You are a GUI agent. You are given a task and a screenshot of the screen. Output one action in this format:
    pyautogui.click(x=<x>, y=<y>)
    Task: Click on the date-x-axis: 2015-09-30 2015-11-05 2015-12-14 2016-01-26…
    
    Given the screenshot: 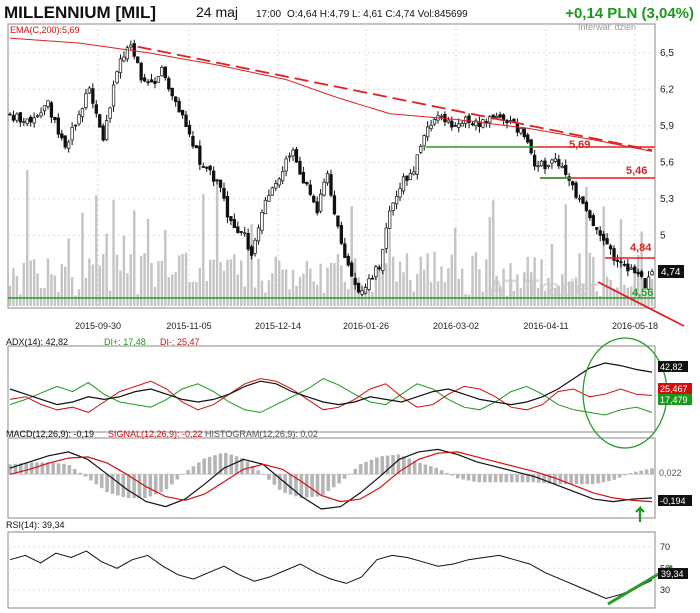 What is the action you would take?
    pyautogui.click(x=366, y=326)
    